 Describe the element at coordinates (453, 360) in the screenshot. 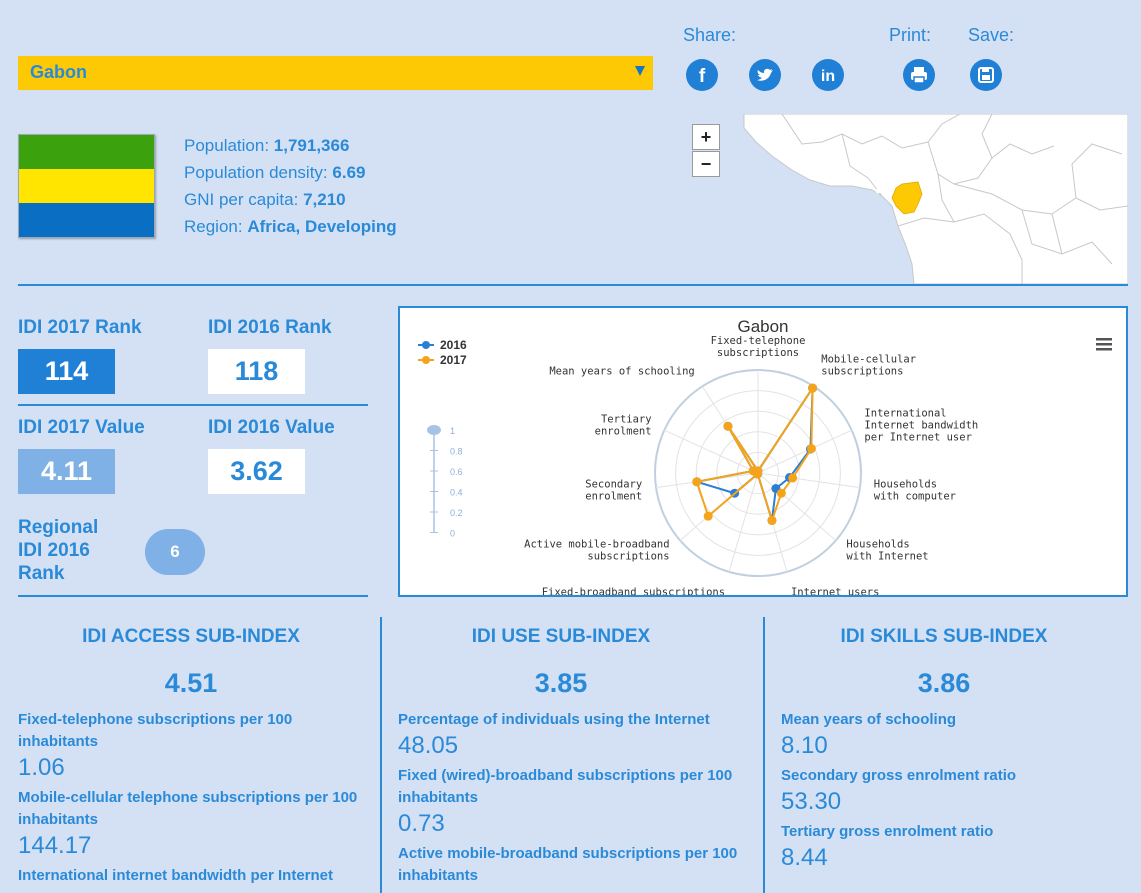

I see `legend-label: 2017` at that location.